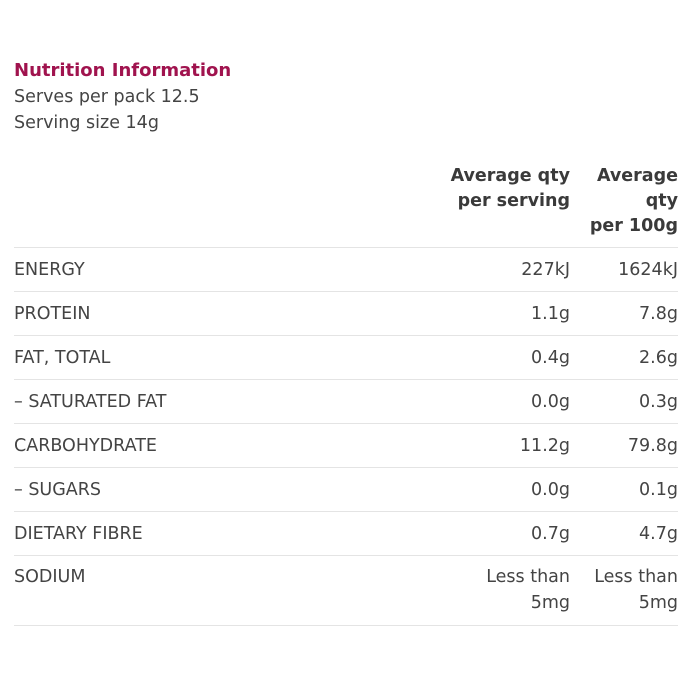 Image resolution: width=700 pixels, height=700 pixels. I want to click on per-100g-value: 0.1g, so click(624, 489).